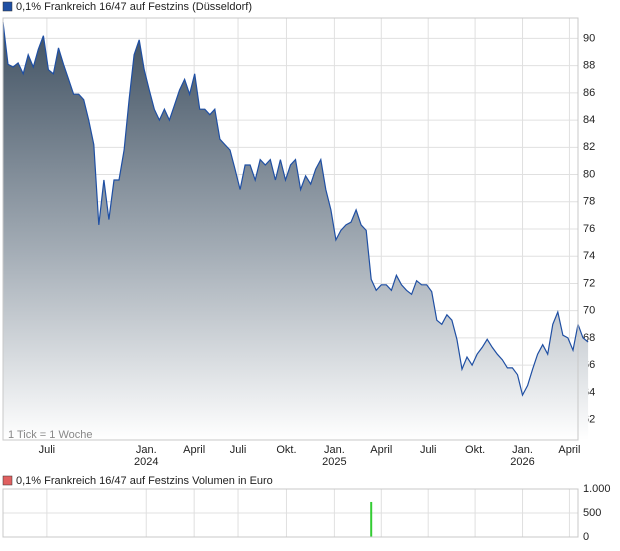  I want to click on plot-frame, so click(290, 513).